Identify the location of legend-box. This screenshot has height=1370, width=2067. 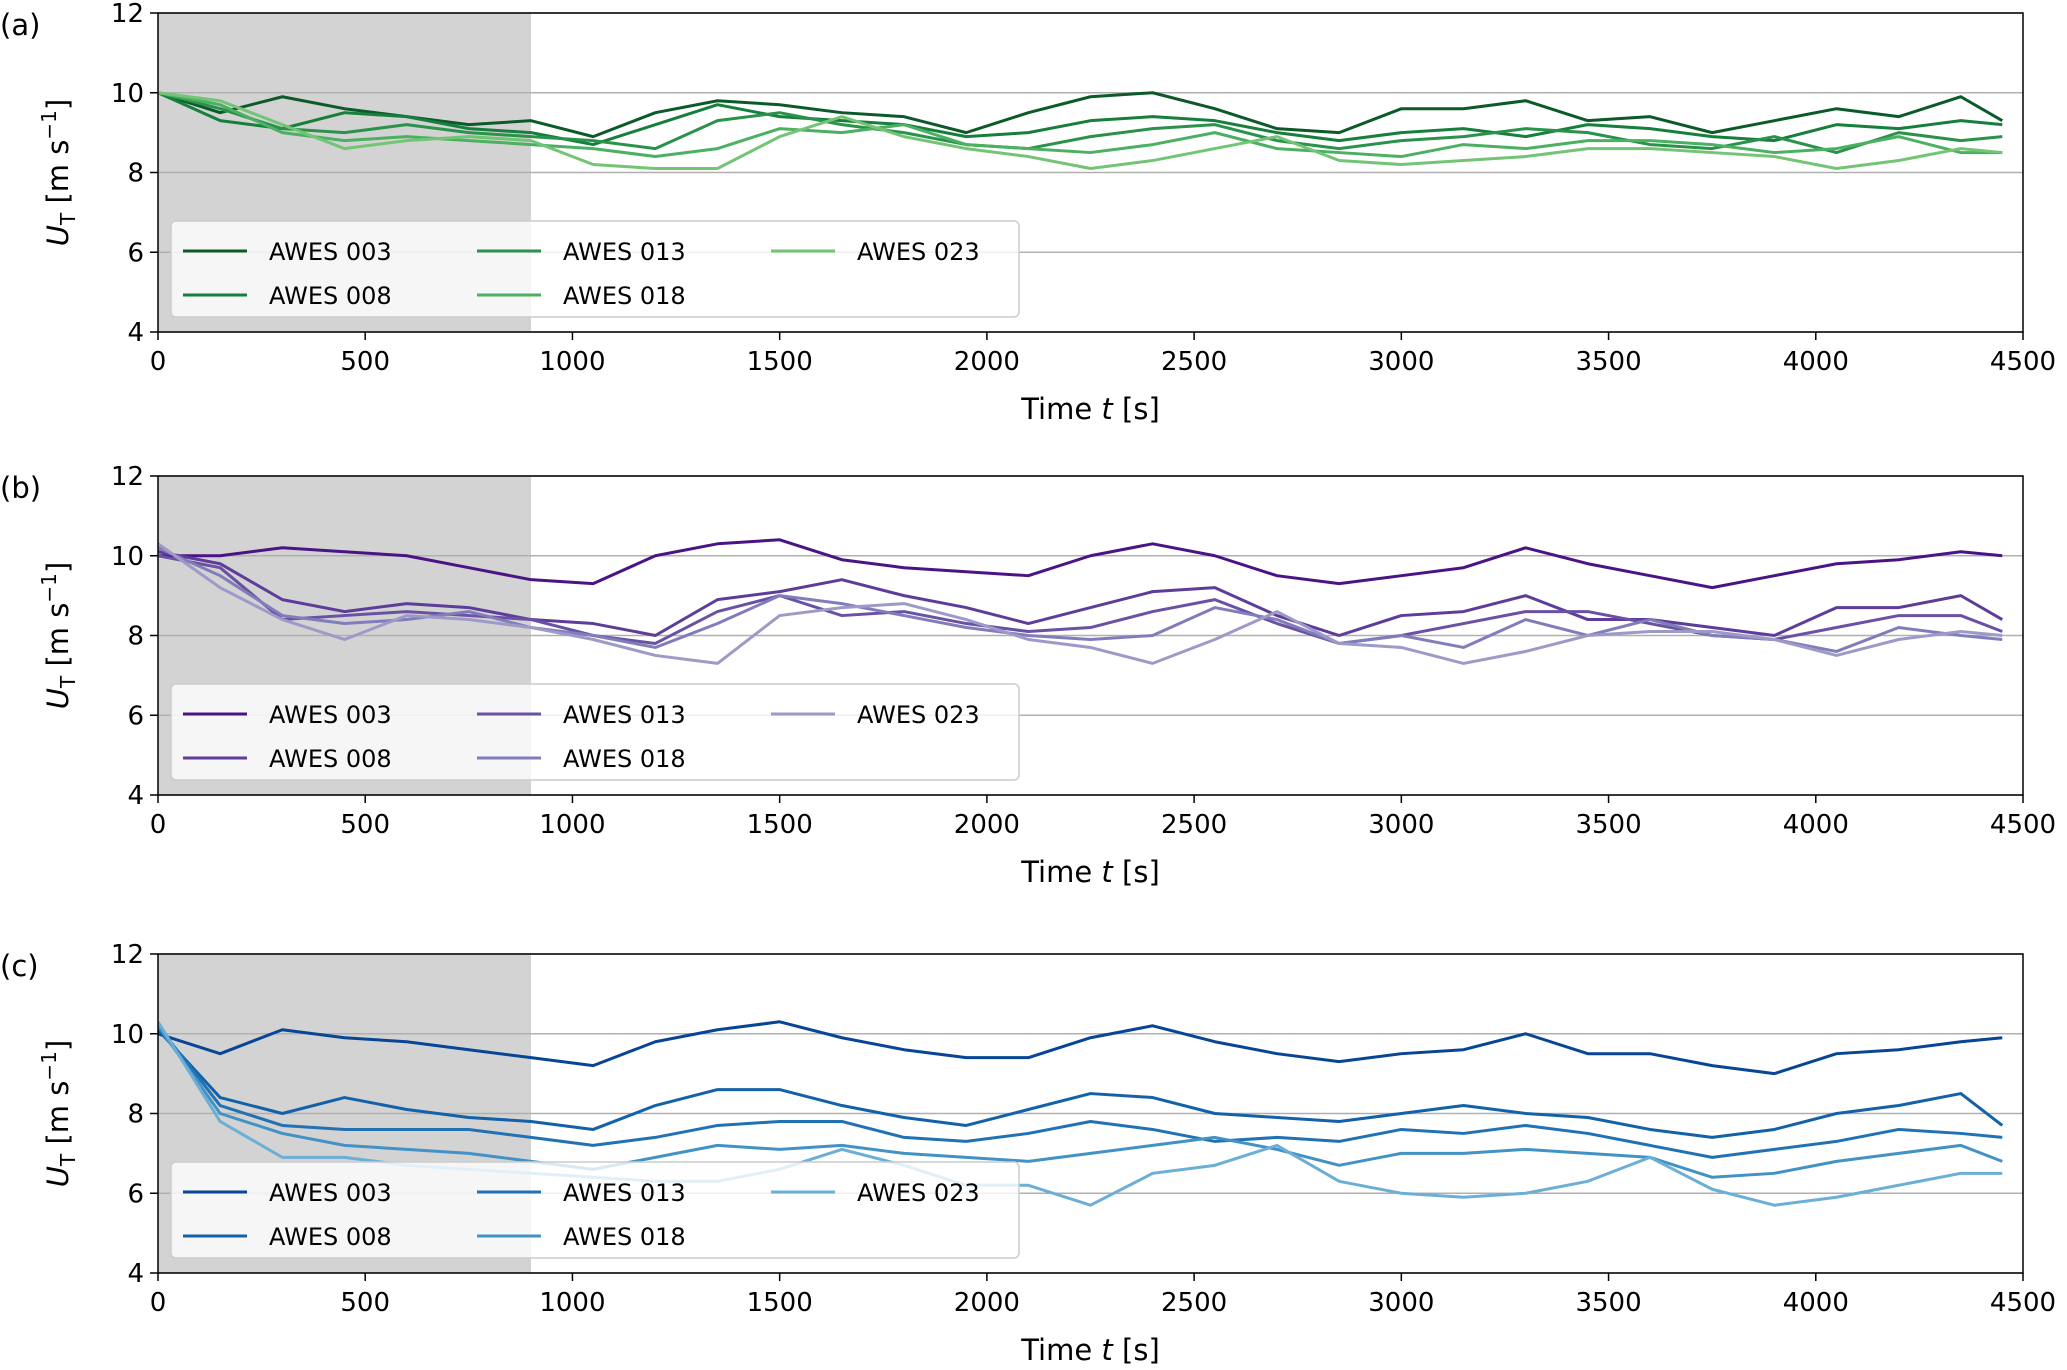
(595, 1210).